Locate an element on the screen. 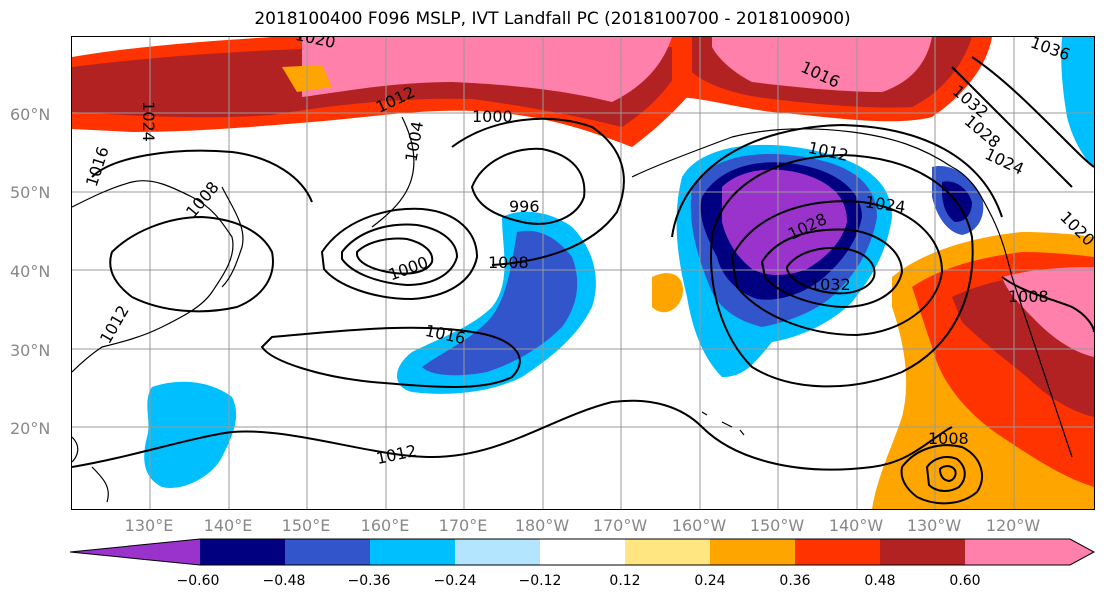  filled-negative-centralpacific is located at coordinates (784, 260).